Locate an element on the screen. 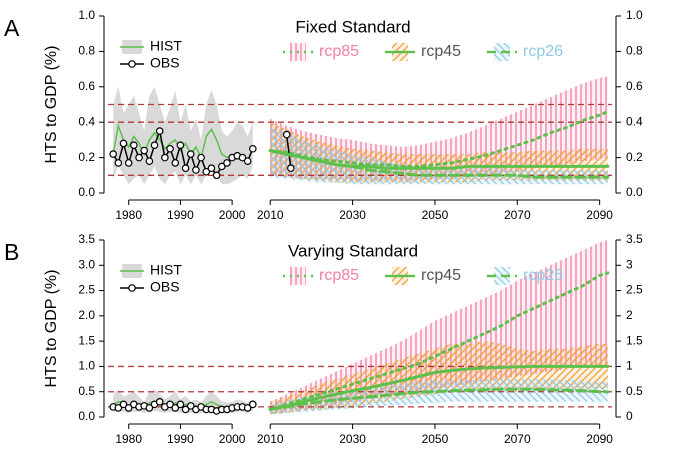 The width and height of the screenshot is (682, 451). panel-label: A is located at coordinates (12, 28).